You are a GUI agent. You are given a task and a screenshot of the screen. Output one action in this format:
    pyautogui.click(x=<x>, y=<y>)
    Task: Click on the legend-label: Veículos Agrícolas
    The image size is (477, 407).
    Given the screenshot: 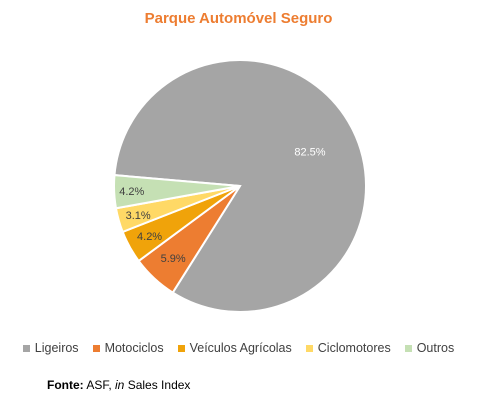 What is the action you would take?
    pyautogui.click(x=240, y=348)
    